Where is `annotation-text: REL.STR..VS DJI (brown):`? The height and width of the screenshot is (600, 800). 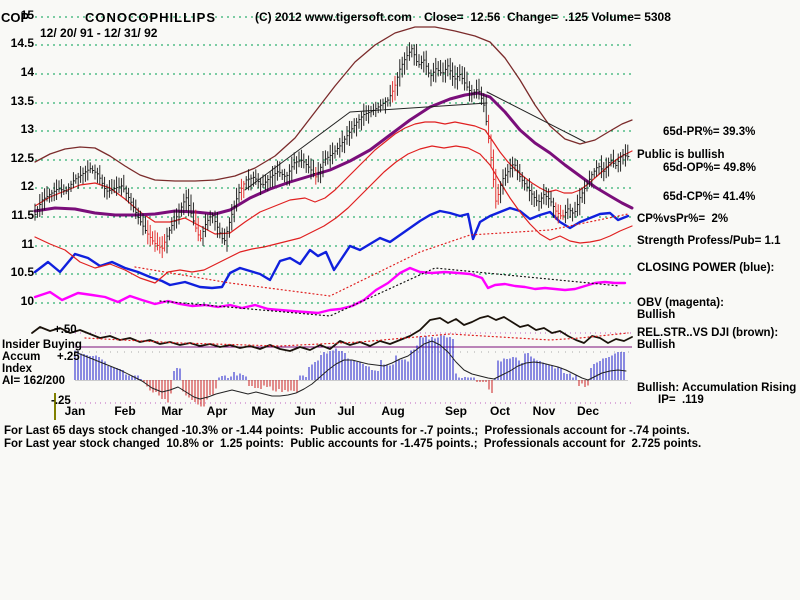
annotation-text: REL.STR..VS DJI (brown): is located at coordinates (708, 333).